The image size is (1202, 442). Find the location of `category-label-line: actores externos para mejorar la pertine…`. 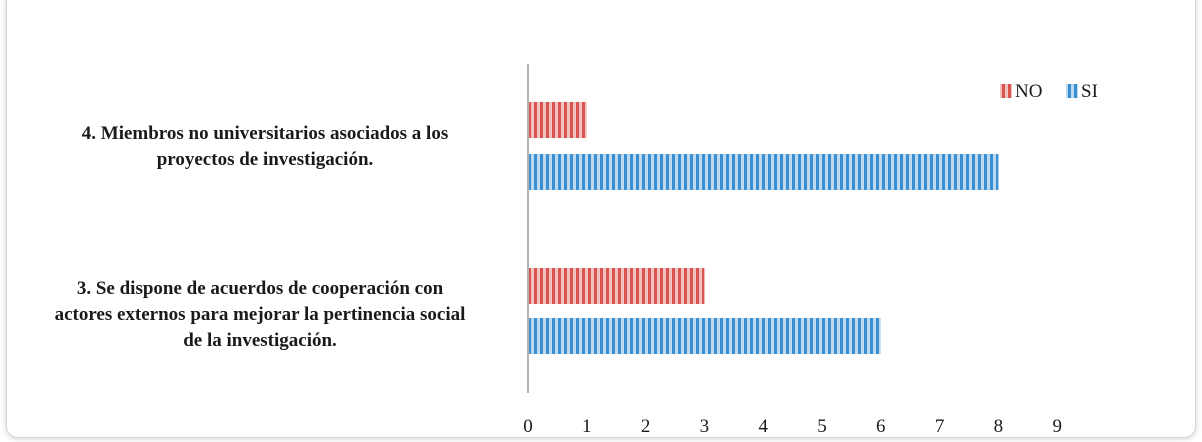

category-label-line: actores externos para mejorar la pertine… is located at coordinates (260, 314).